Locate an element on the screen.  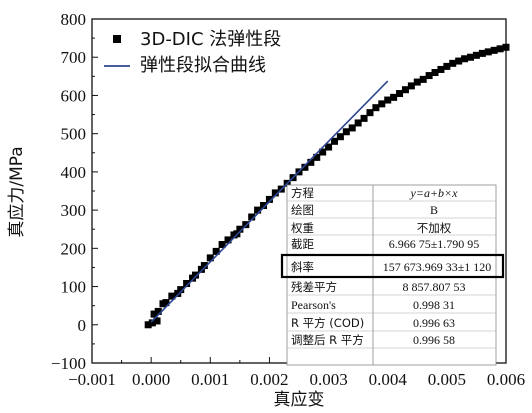
fit-table-key: 截距 is located at coordinates (302, 244).